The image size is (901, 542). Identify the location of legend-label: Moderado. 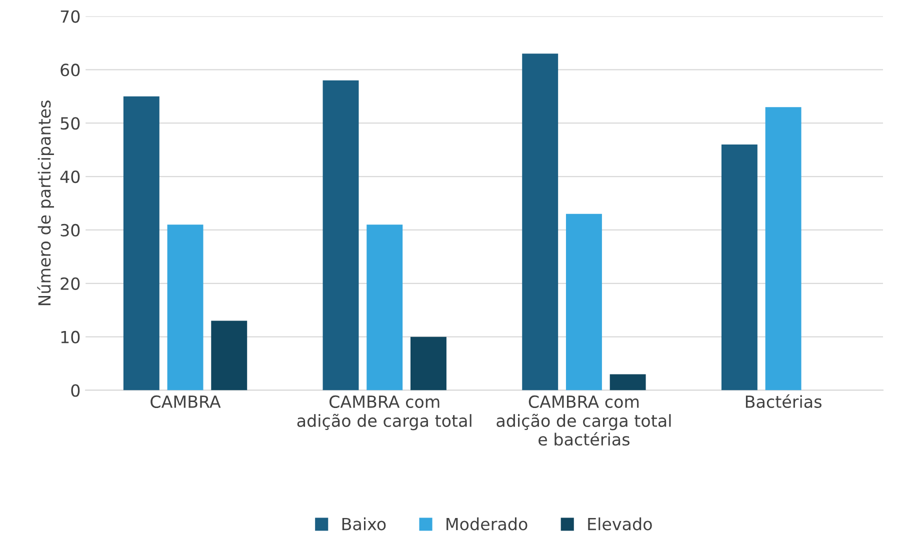
(487, 523).